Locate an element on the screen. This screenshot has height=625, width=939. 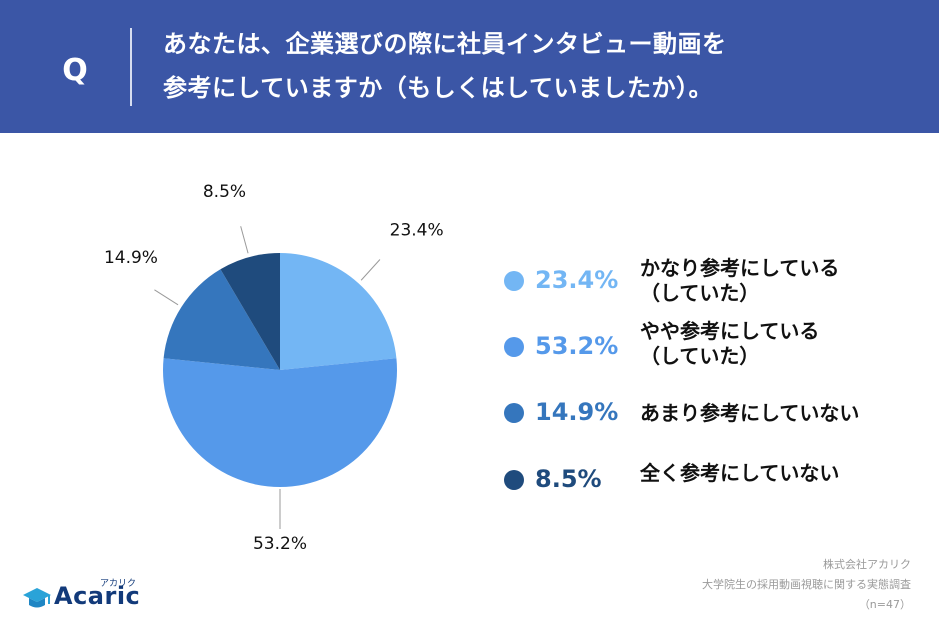
data-label: 8.5% is located at coordinates (224, 192).